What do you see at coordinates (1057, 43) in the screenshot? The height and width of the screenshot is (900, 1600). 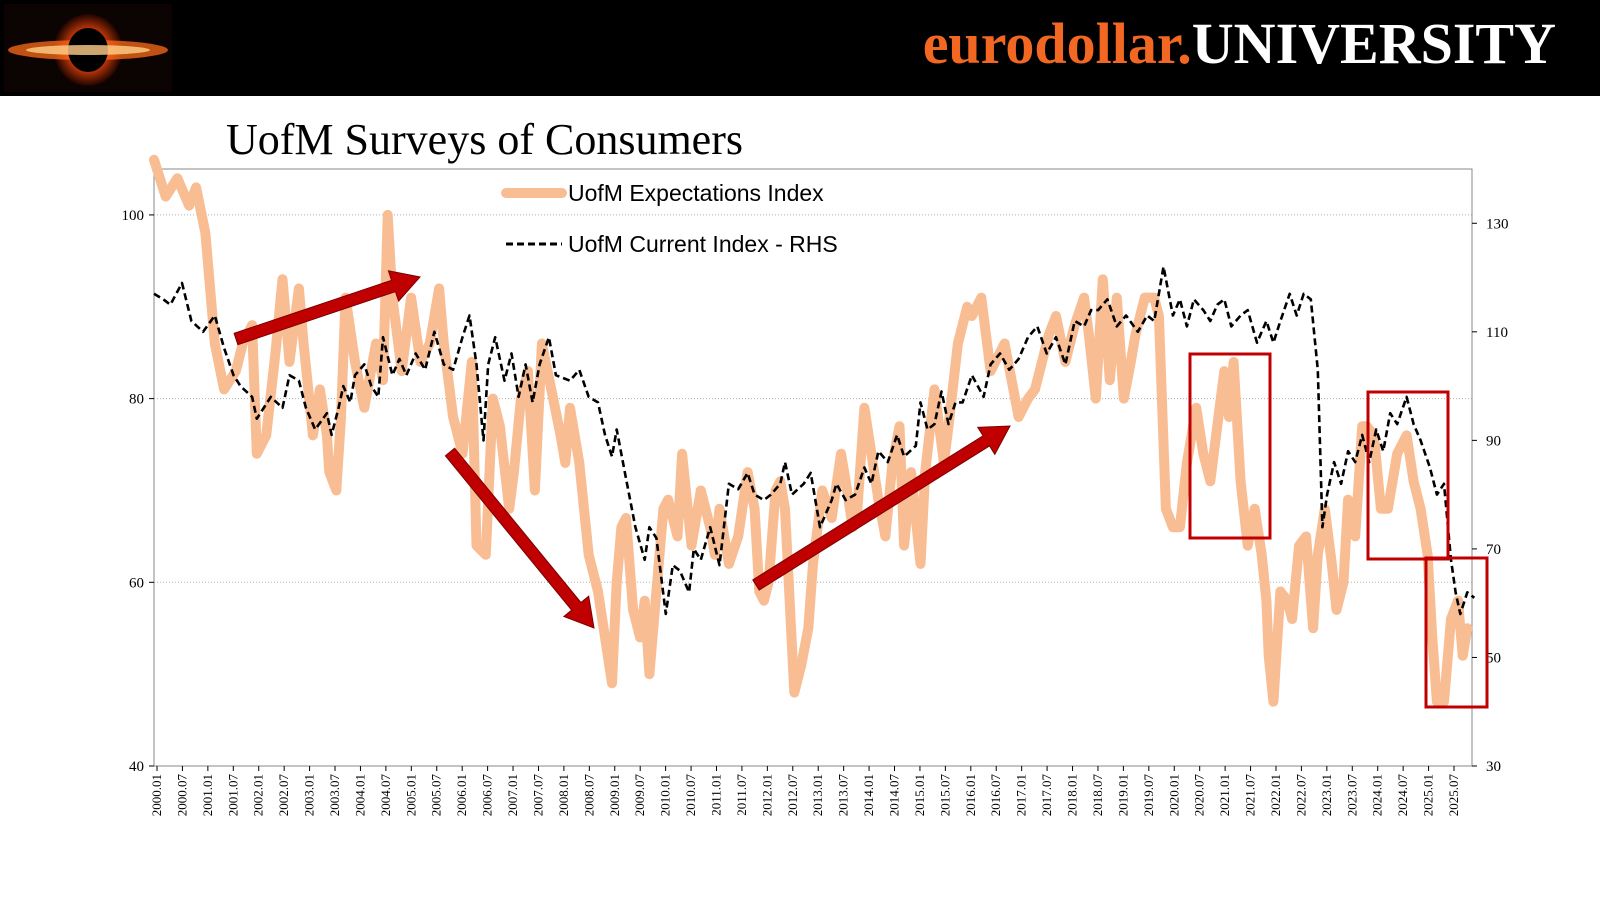 I see `brand-part1: eurodollar.` at bounding box center [1057, 43].